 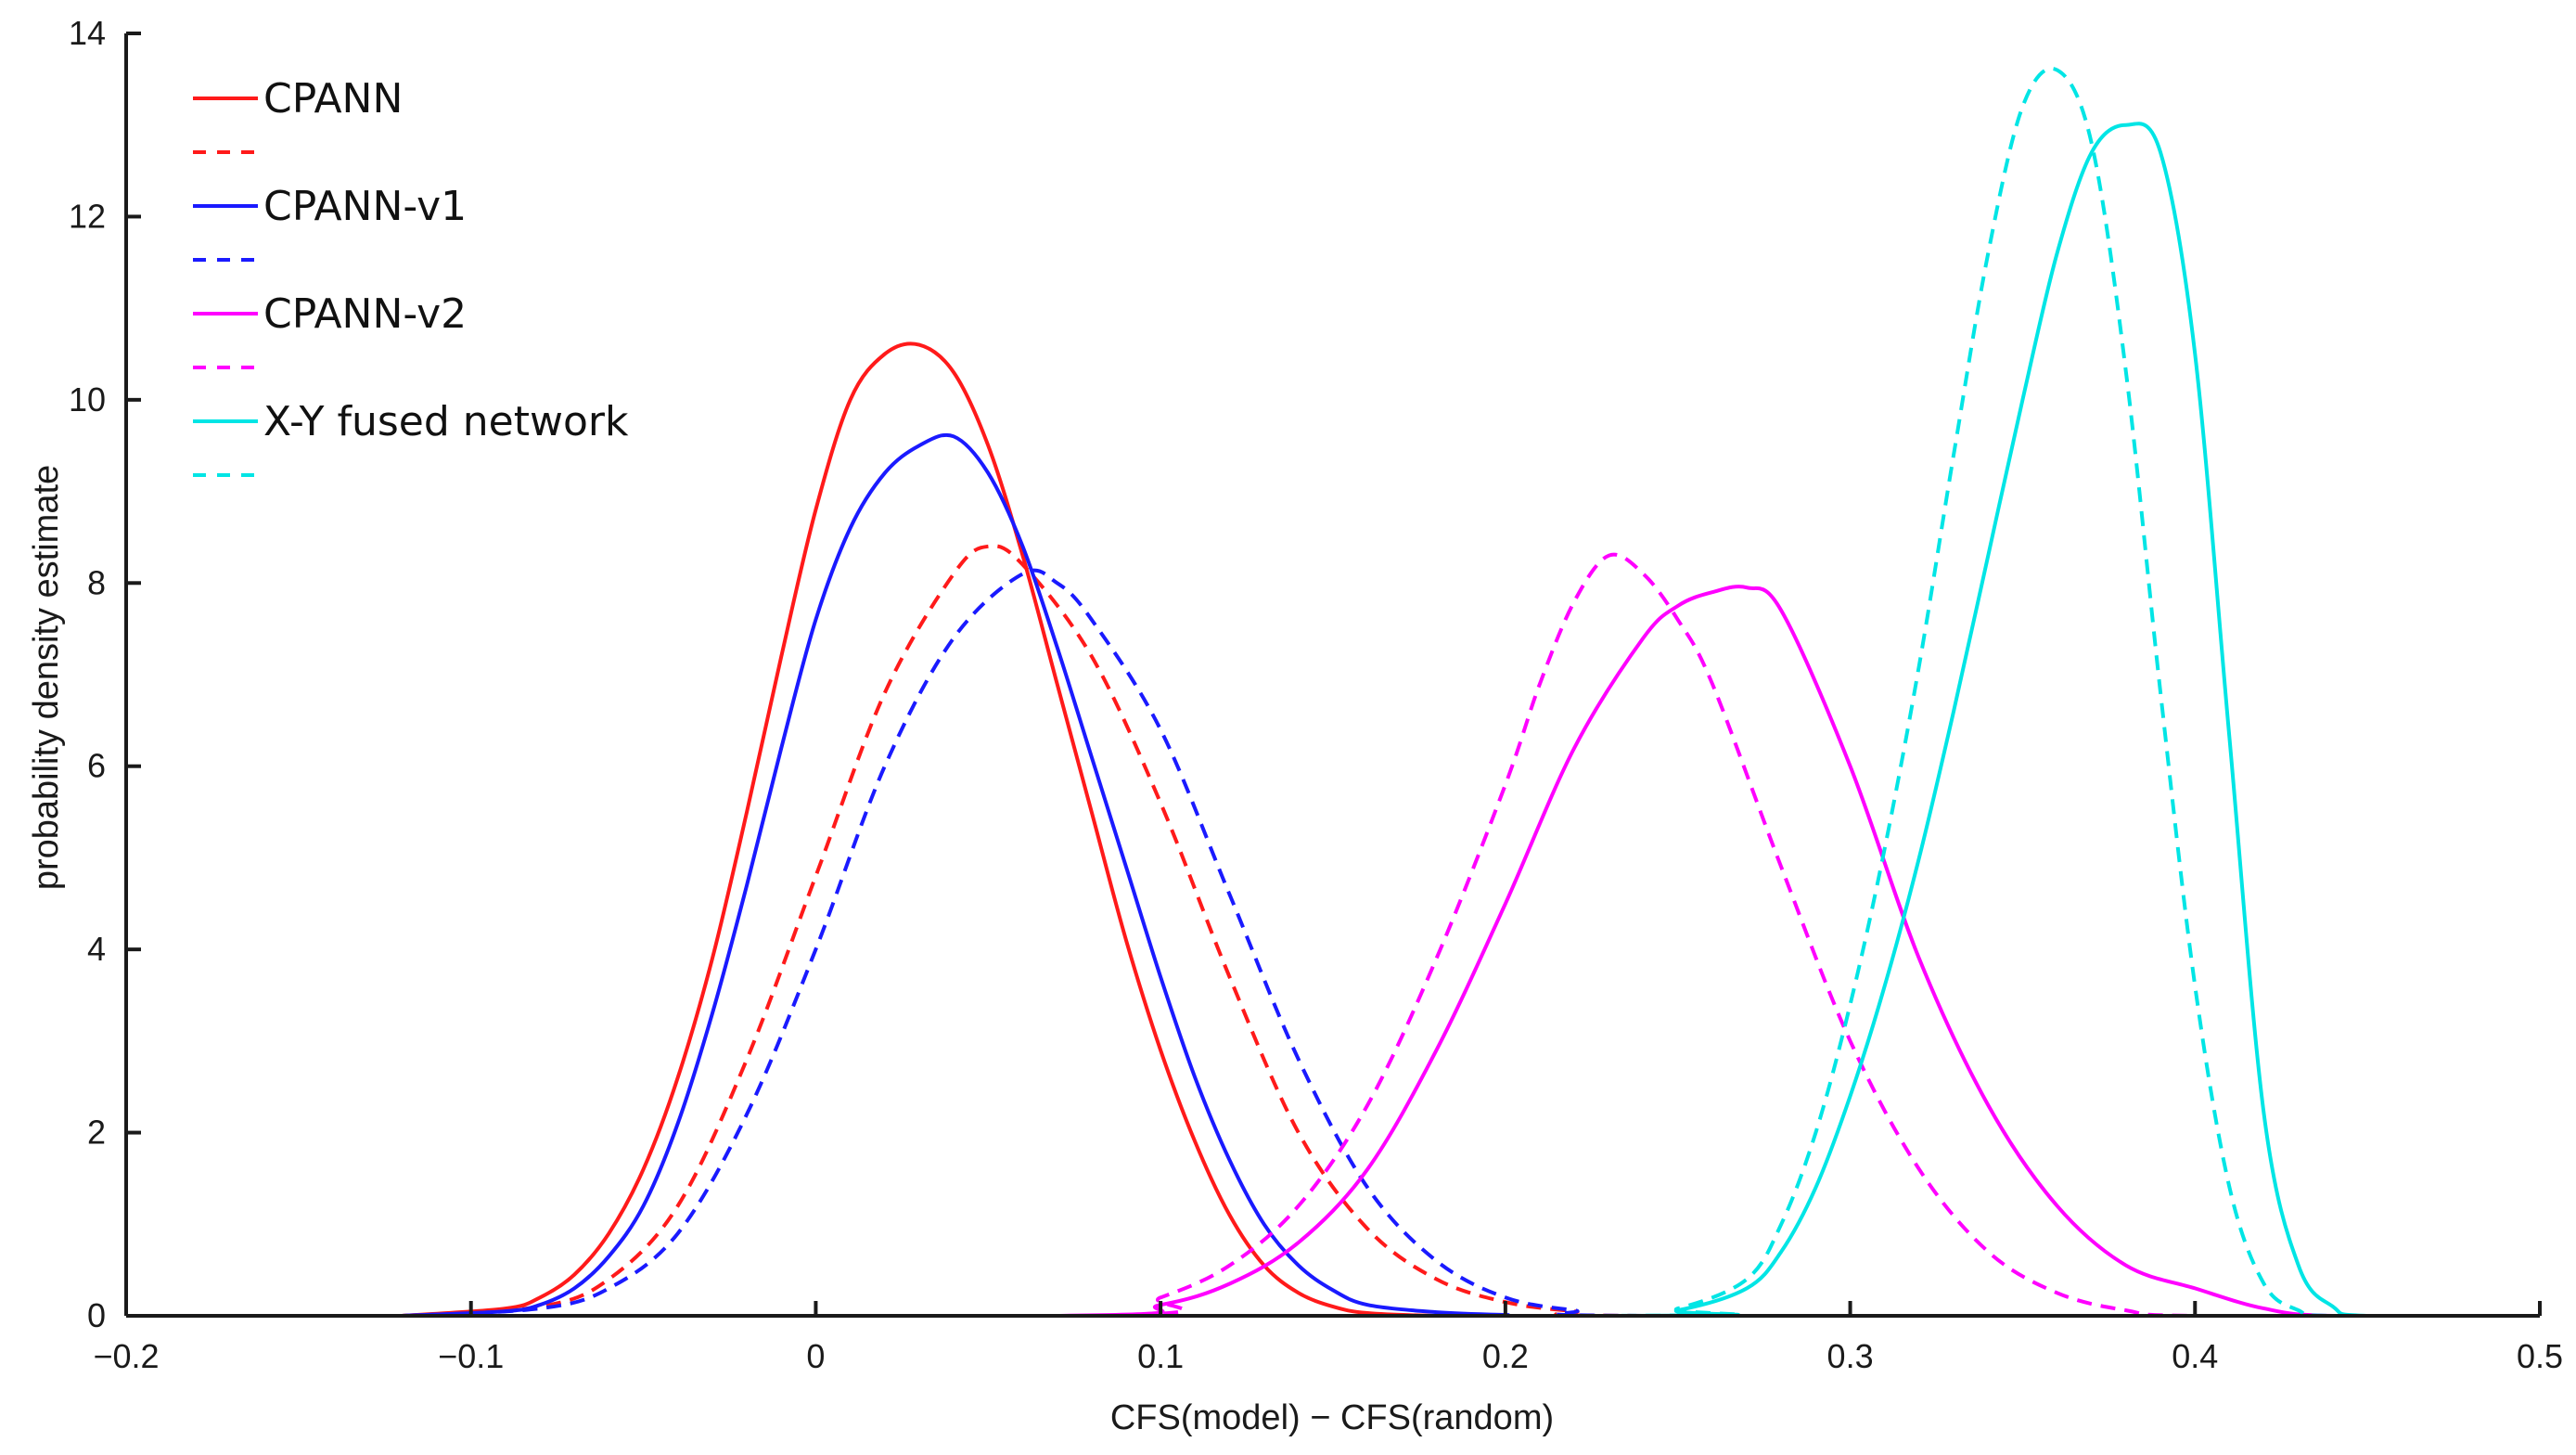 What do you see at coordinates (1160, 1356) in the screenshot?
I see `x-tick-label: 0.1` at bounding box center [1160, 1356].